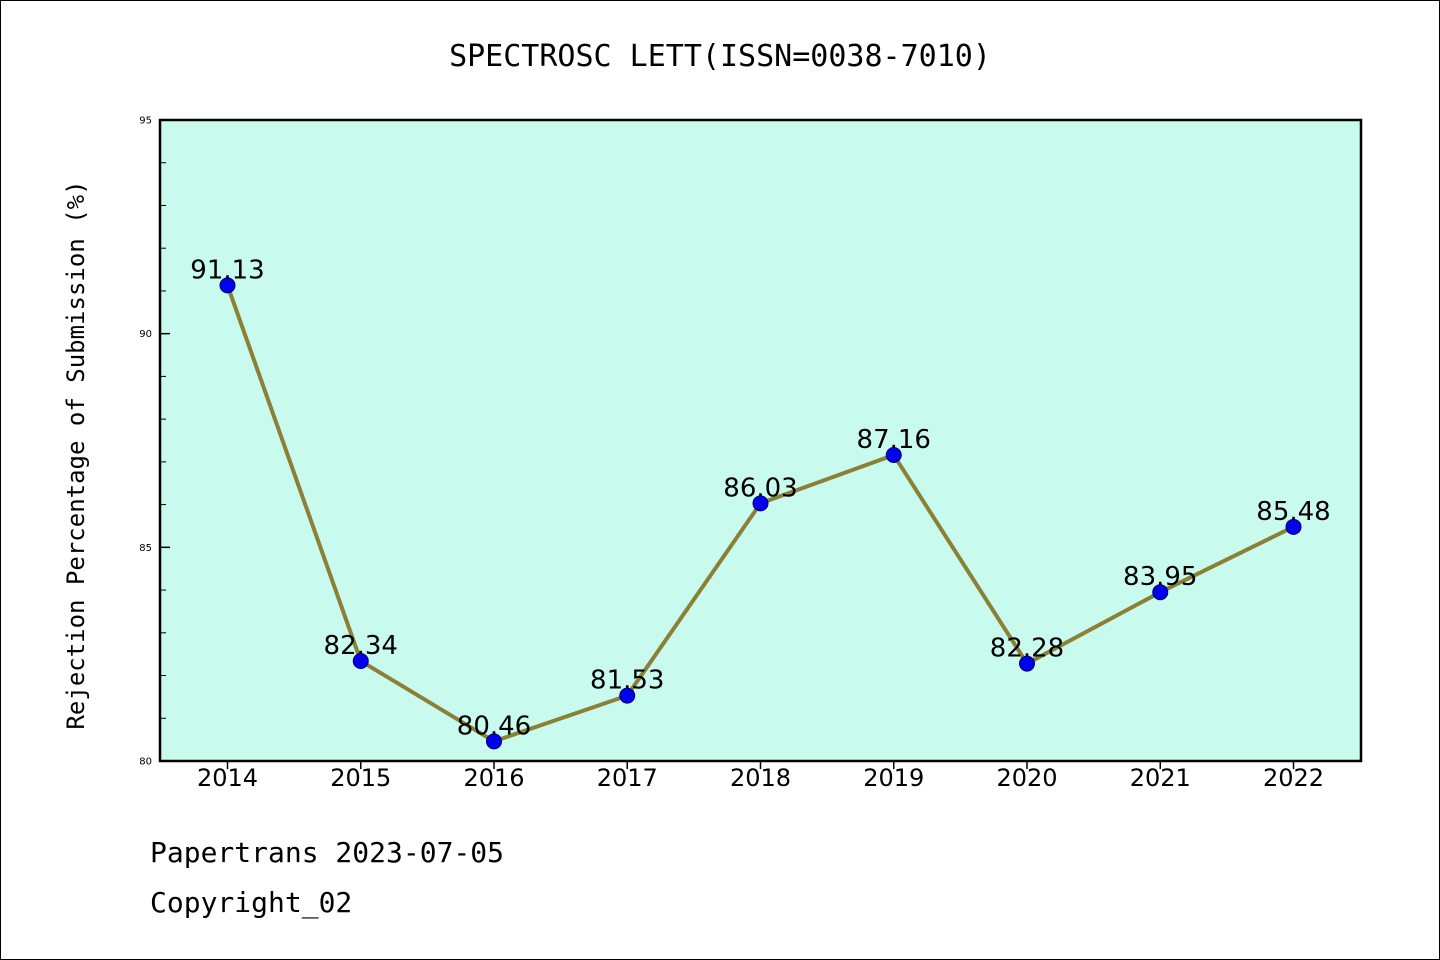  What do you see at coordinates (1026, 778) in the screenshot?
I see `x-tick-label: 2020` at bounding box center [1026, 778].